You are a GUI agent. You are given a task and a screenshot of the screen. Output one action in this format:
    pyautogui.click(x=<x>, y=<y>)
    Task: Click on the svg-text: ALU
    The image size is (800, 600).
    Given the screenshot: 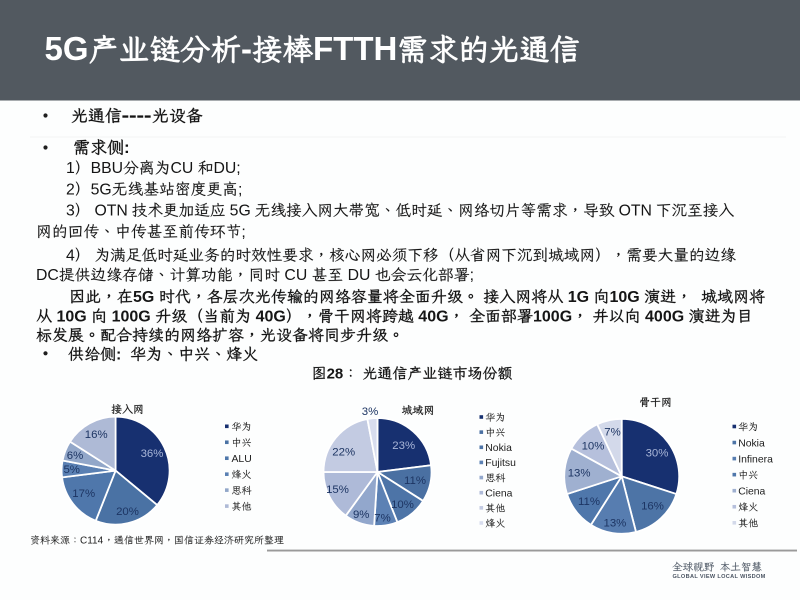 What is the action you would take?
    pyautogui.click(x=242, y=459)
    